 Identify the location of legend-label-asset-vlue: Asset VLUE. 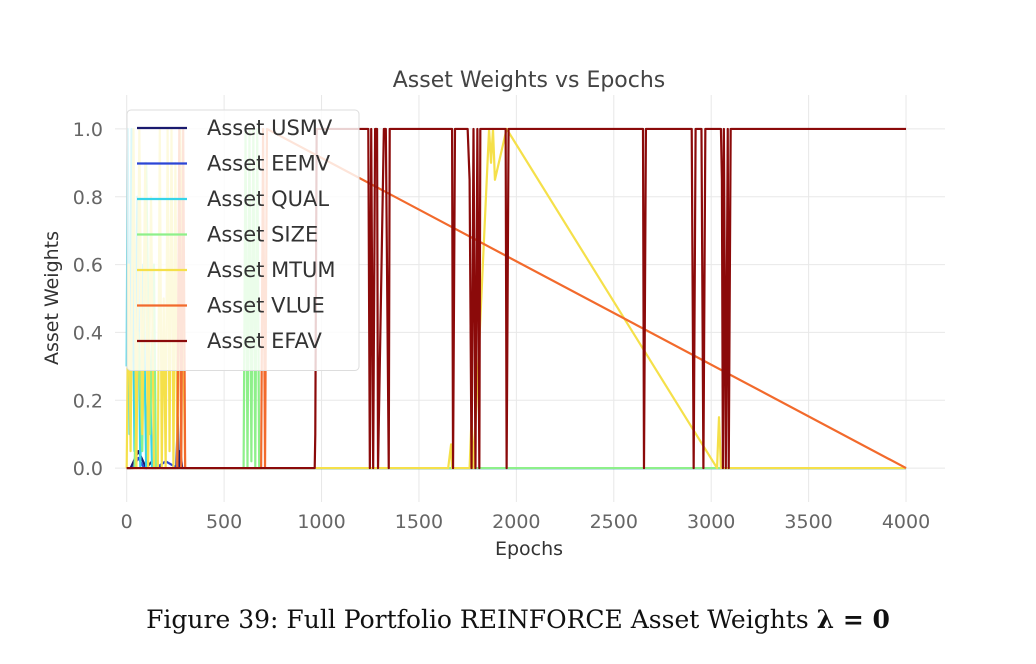
(266, 306).